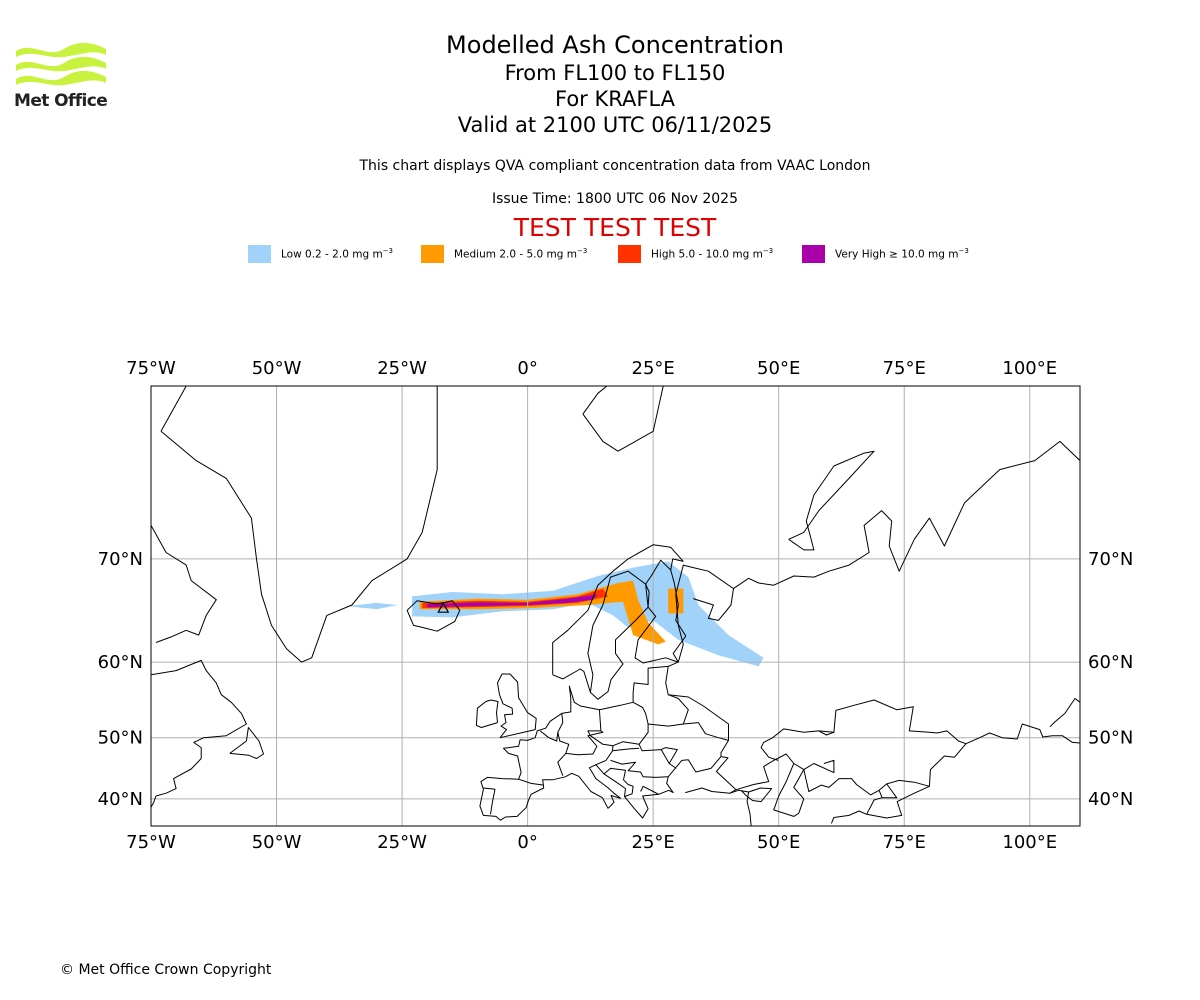 The height and width of the screenshot is (1000, 1200). I want to click on lon-tick-label-bottom: 75°E, so click(904, 842).